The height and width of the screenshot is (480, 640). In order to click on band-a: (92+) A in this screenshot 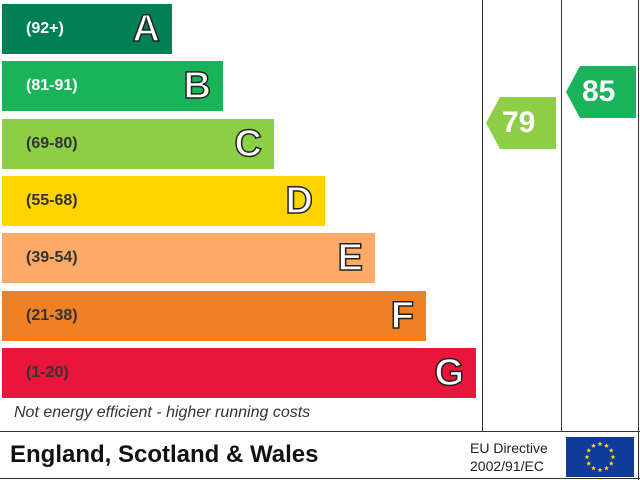, I will do `click(87, 29)`.